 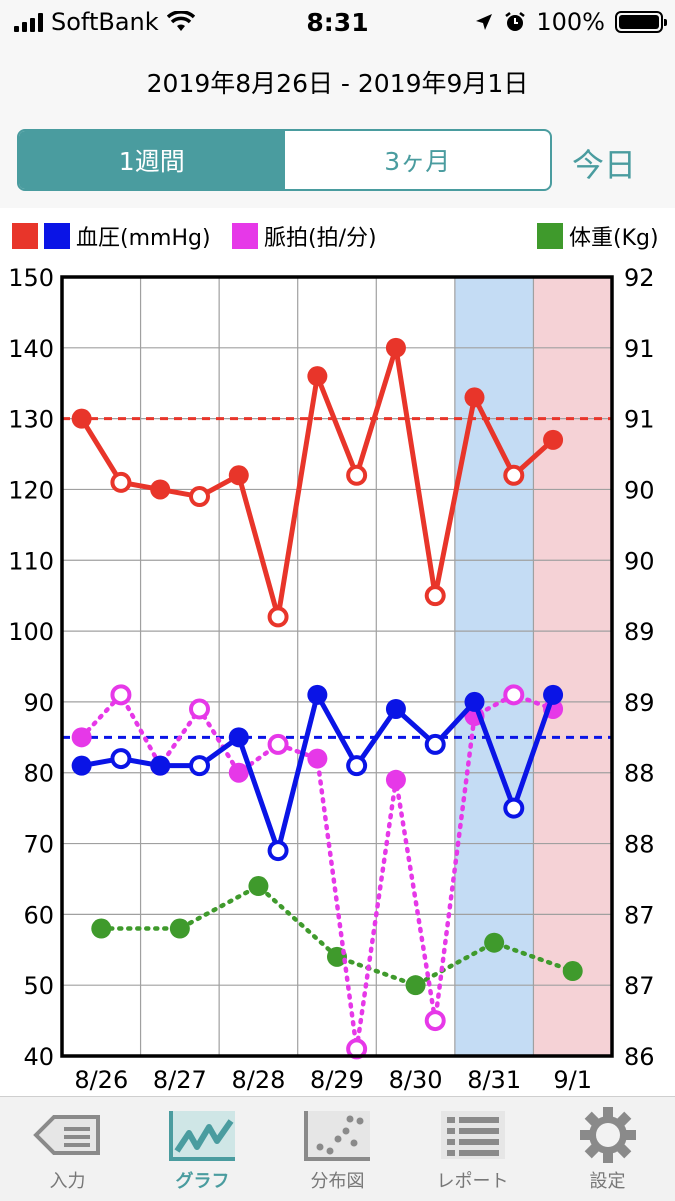 What do you see at coordinates (31, 561) in the screenshot?
I see `y-left-tick-label: 110` at bounding box center [31, 561].